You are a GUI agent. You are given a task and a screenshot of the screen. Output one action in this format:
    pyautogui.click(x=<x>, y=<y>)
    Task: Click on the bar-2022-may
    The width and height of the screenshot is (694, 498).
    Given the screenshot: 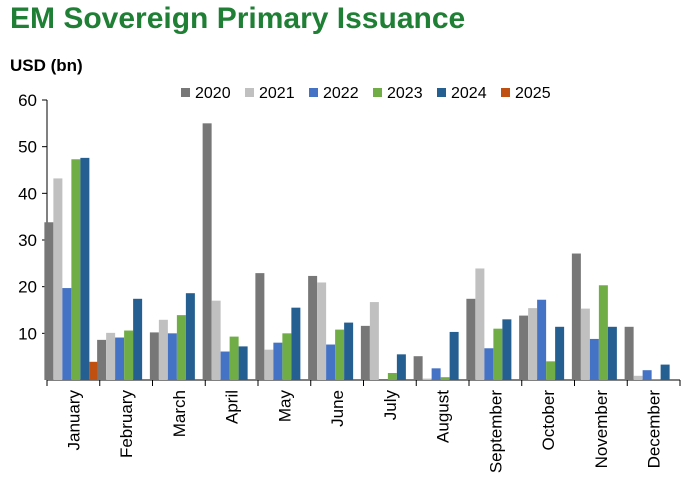 What is the action you would take?
    pyautogui.click(x=278, y=361)
    